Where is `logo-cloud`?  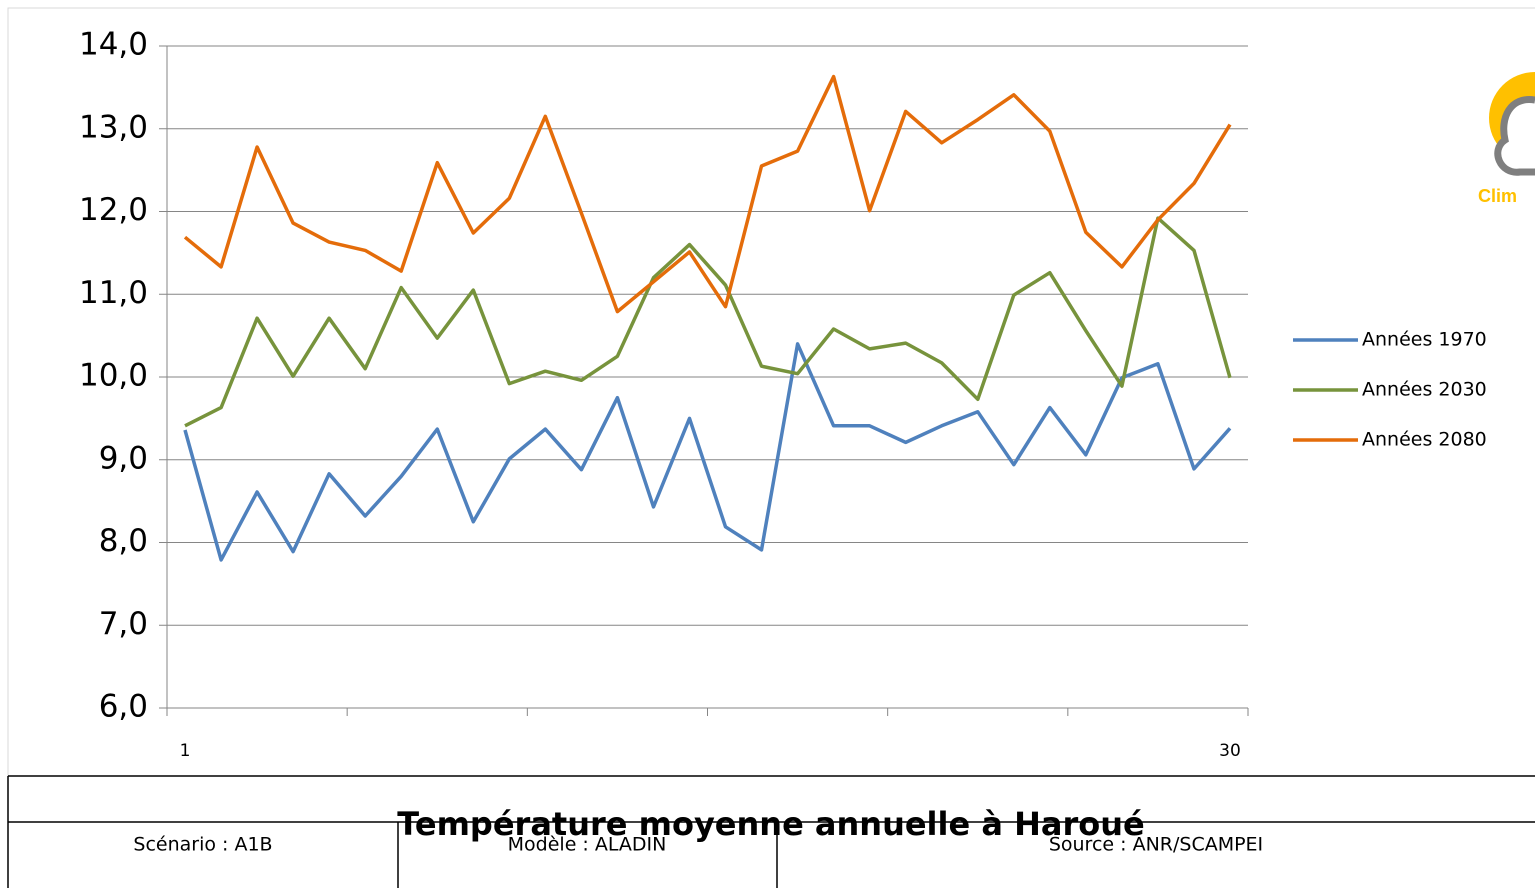 logo-cloud is located at coordinates (1514, 136).